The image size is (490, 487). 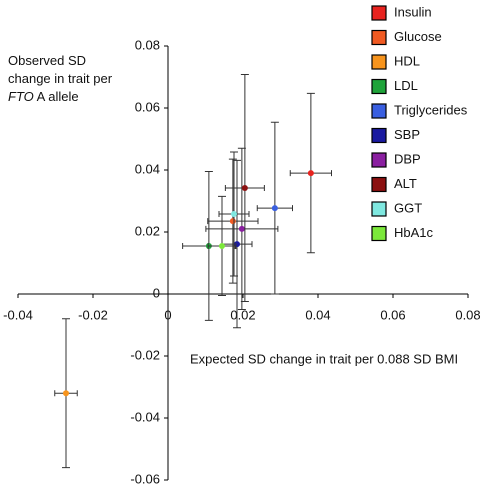 I want to click on legend-label: ALT, so click(x=405, y=183).